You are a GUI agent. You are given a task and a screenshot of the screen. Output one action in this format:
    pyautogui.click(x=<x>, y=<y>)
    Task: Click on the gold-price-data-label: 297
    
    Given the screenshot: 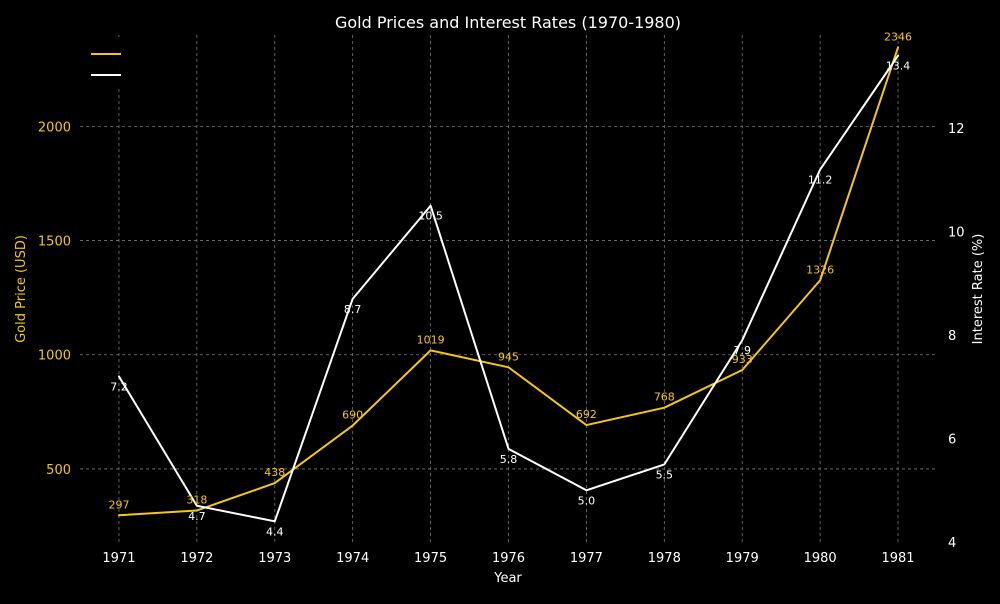 What is the action you would take?
    pyautogui.click(x=118, y=504)
    